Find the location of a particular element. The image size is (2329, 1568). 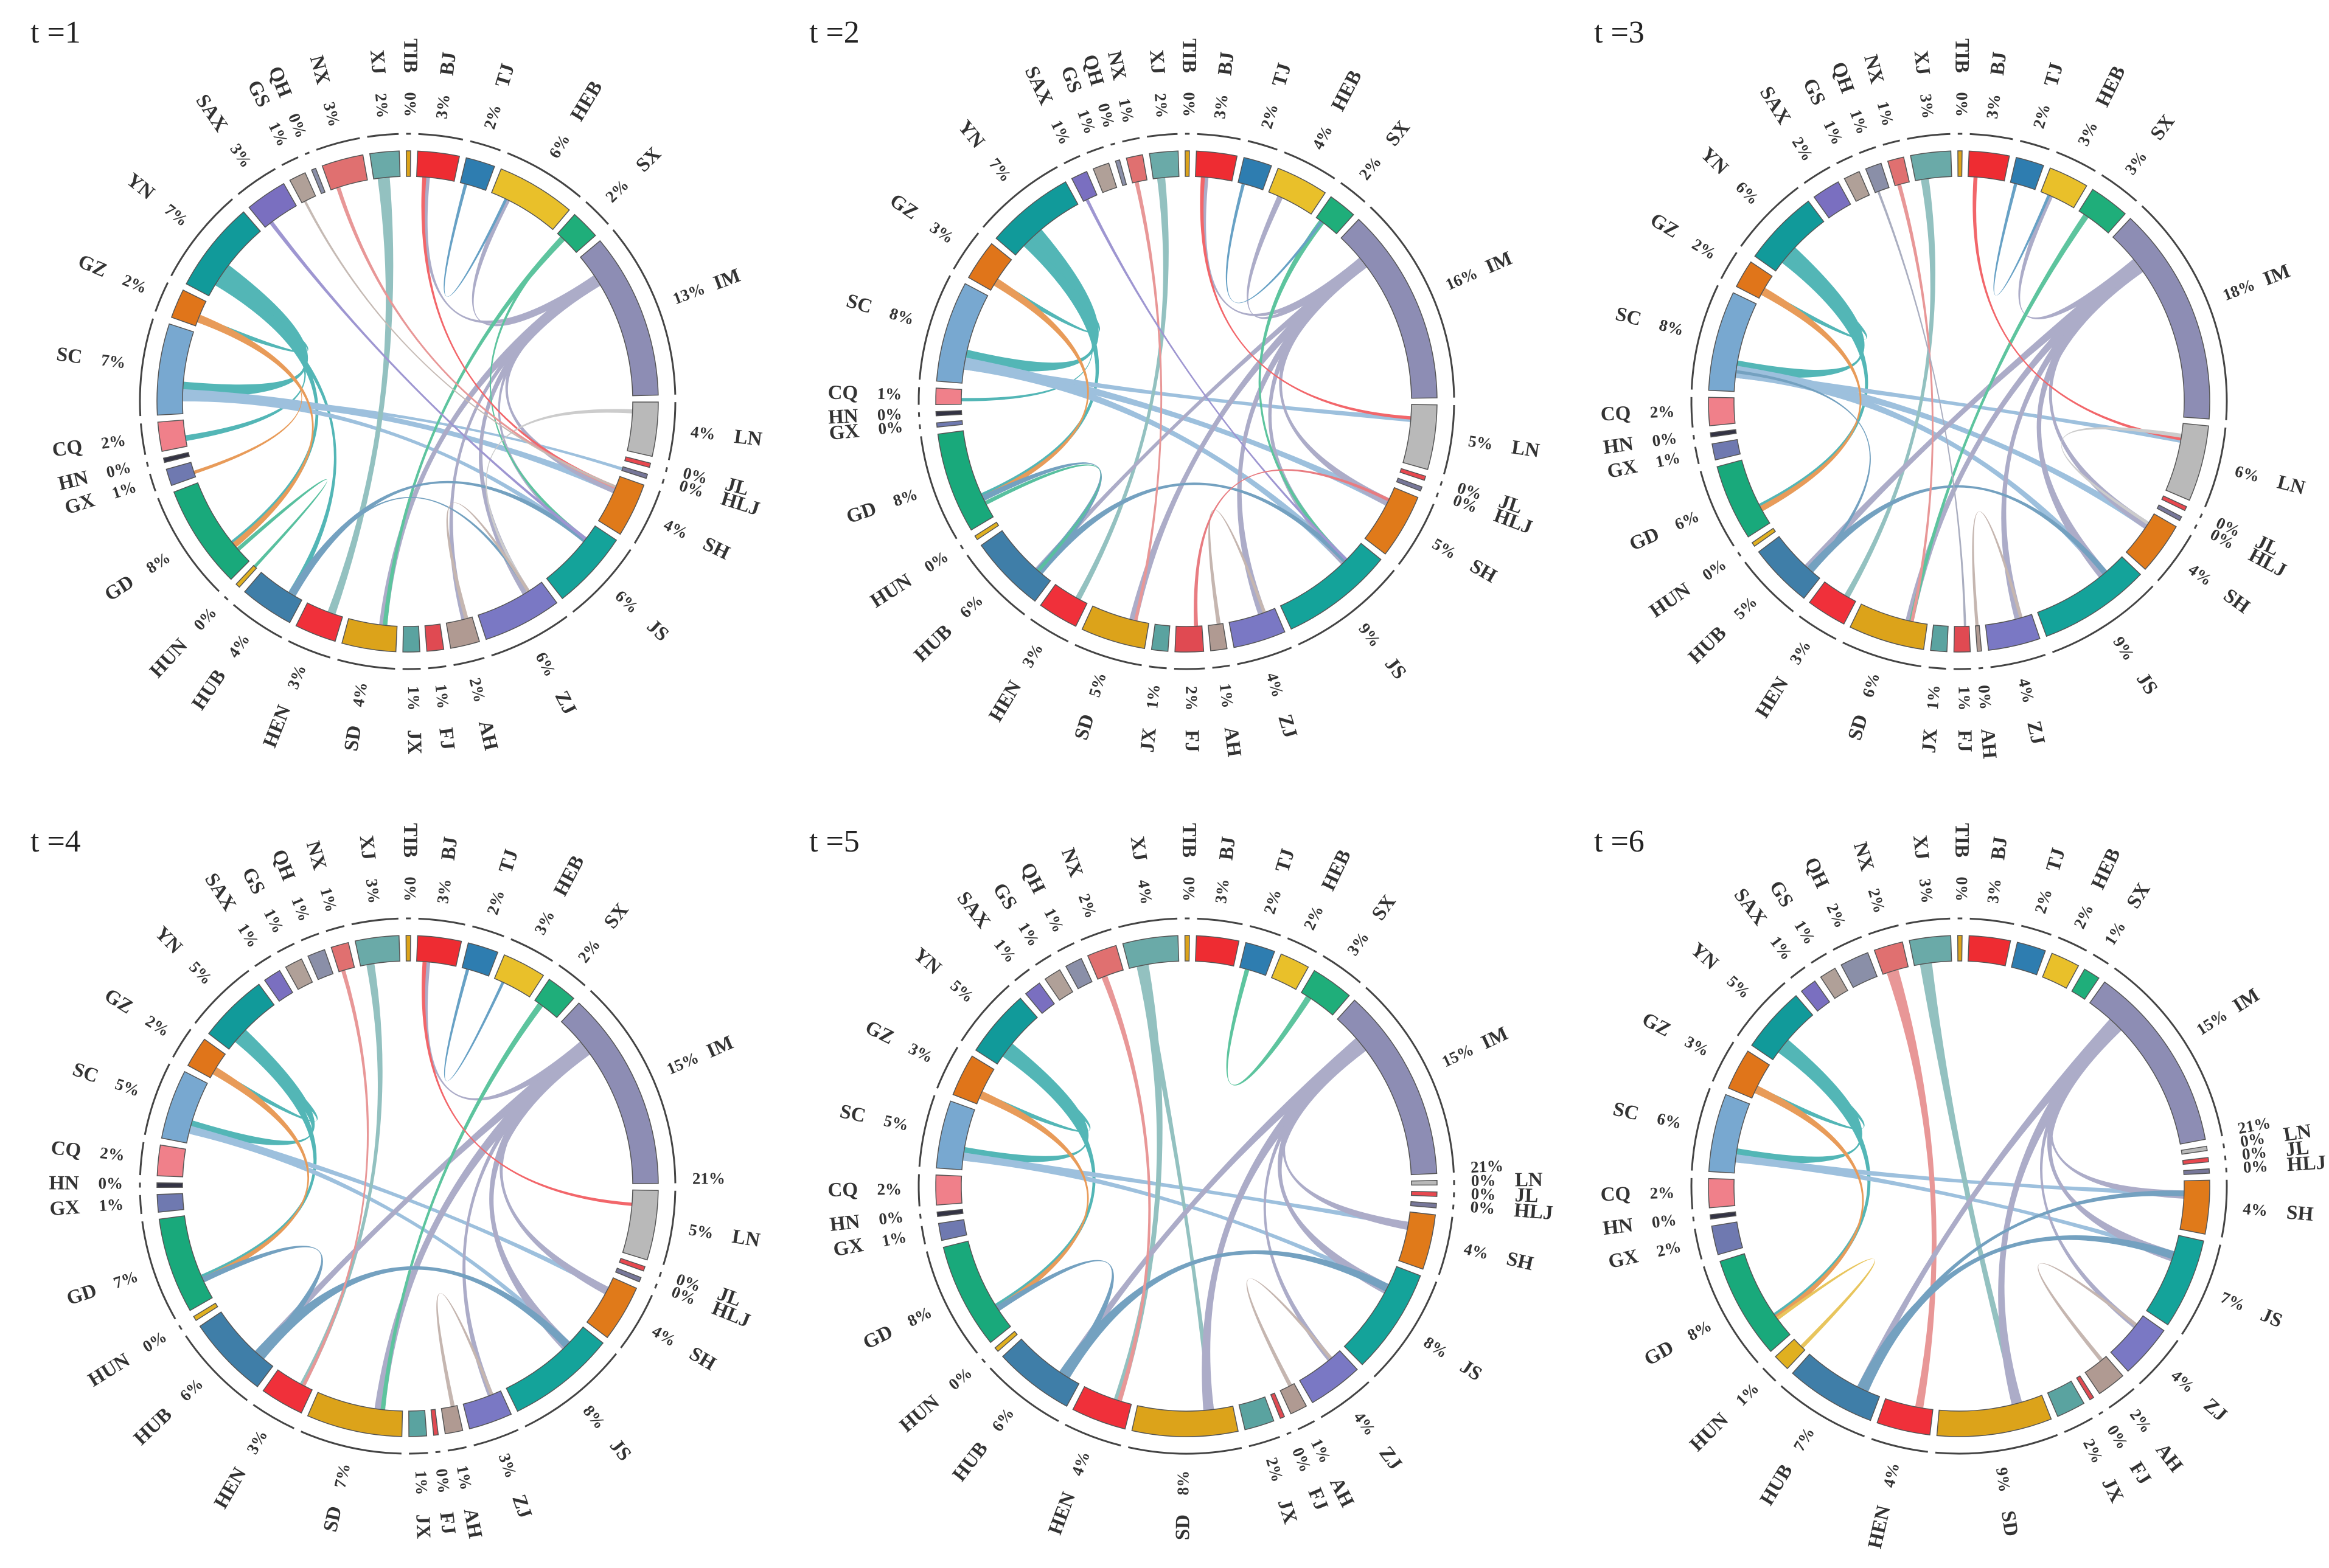

arc-bj is located at coordinates (1217, 951).